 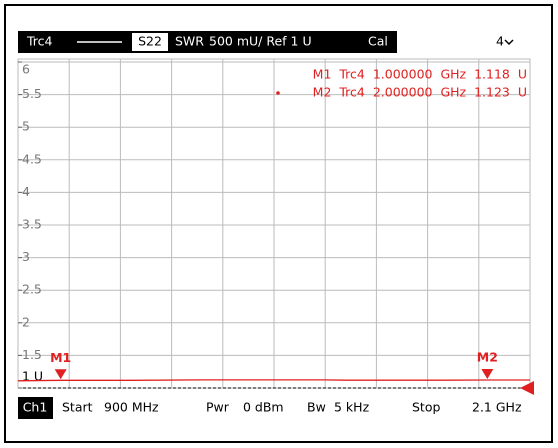 I want to click on channel-box, so click(x=35, y=408).